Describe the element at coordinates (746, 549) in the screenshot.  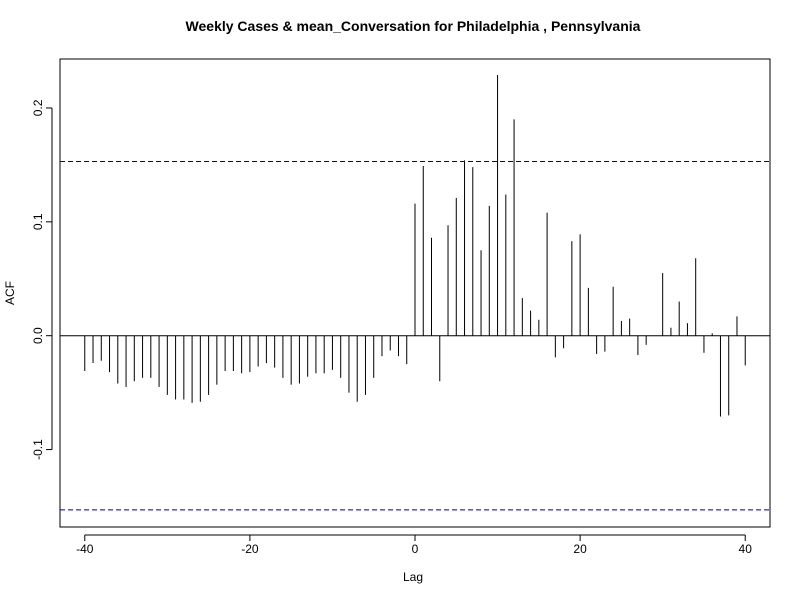
I see `x-tick-label: 40` at that location.